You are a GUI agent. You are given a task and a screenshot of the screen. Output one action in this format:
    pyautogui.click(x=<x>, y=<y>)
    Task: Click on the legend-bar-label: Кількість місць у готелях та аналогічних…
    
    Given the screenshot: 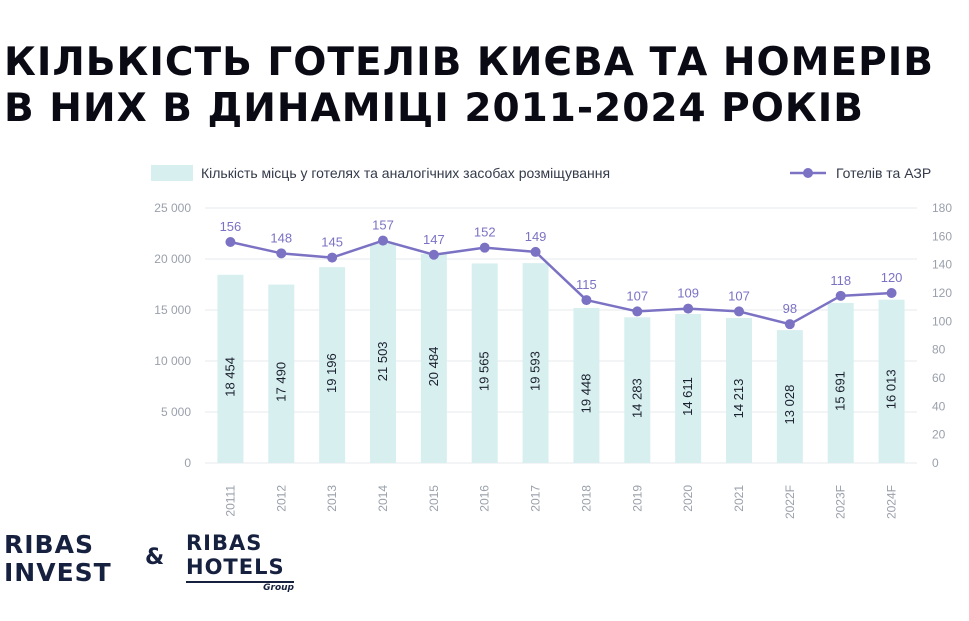 What is the action you would take?
    pyautogui.click(x=406, y=173)
    